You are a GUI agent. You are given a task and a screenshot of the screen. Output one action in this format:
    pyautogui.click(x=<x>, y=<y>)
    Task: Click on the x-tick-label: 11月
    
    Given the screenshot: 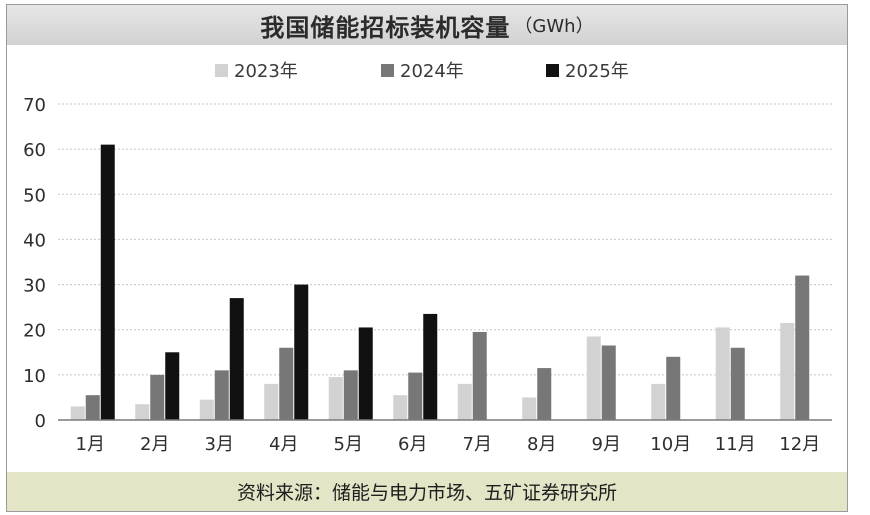 What is the action you would take?
    pyautogui.click(x=735, y=444)
    